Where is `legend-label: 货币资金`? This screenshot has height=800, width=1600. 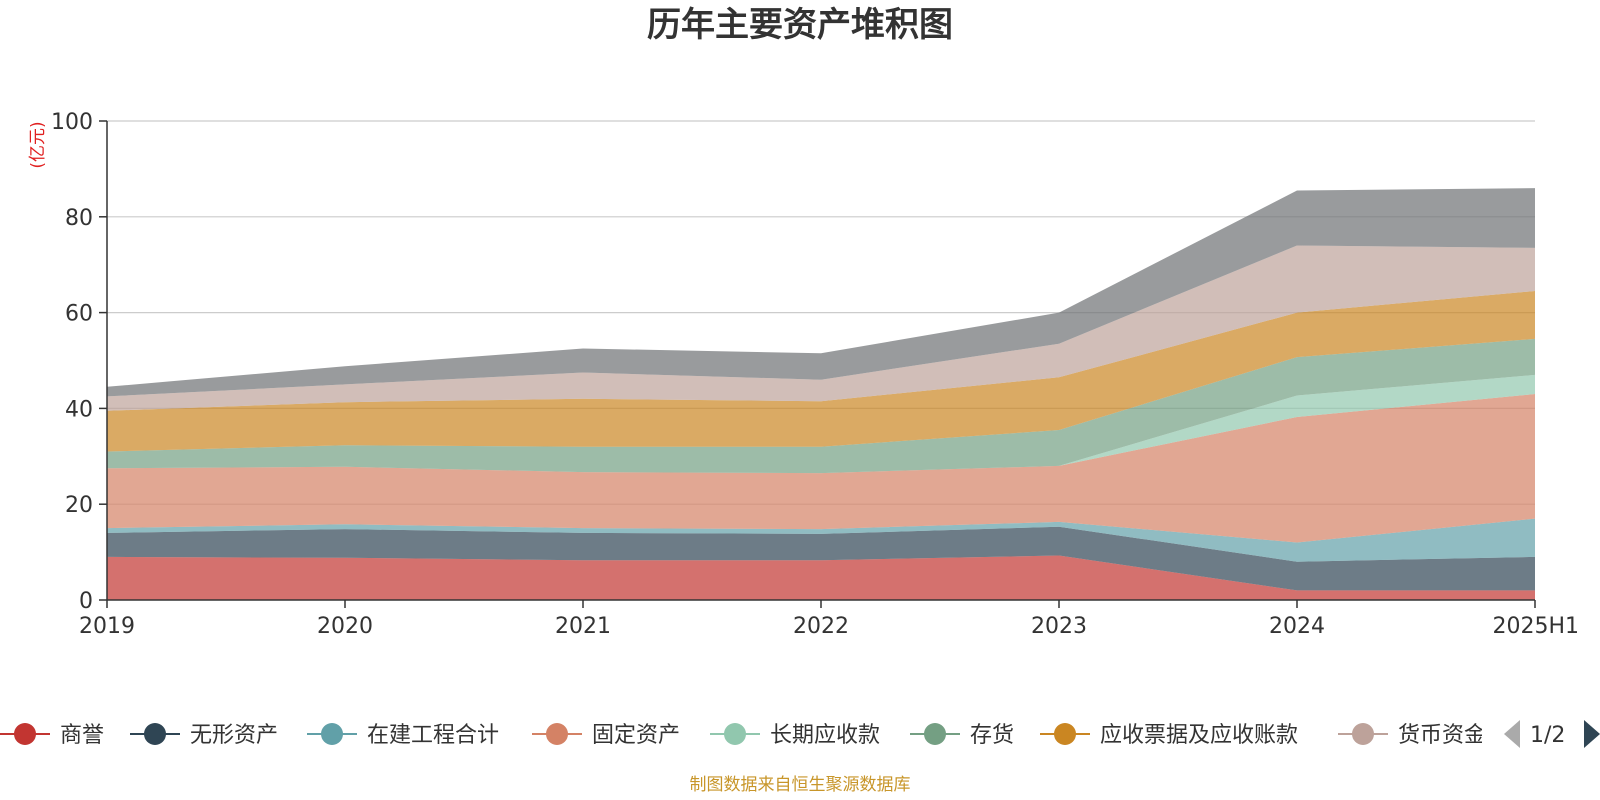
legend-label: 货币资金 is located at coordinates (1442, 735).